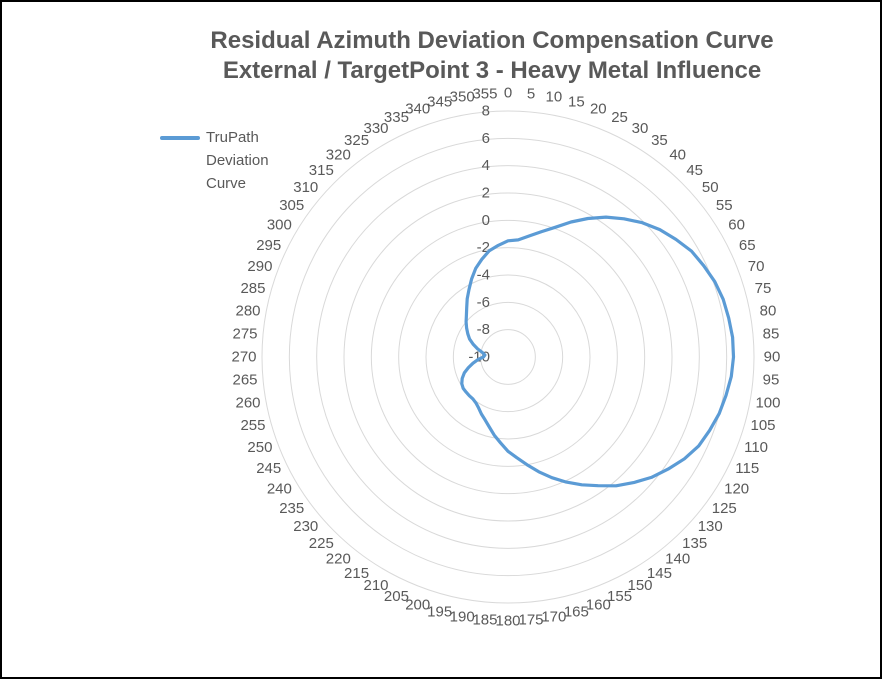 The height and width of the screenshot is (679, 882). I want to click on angle-label-150: 150, so click(639, 585).